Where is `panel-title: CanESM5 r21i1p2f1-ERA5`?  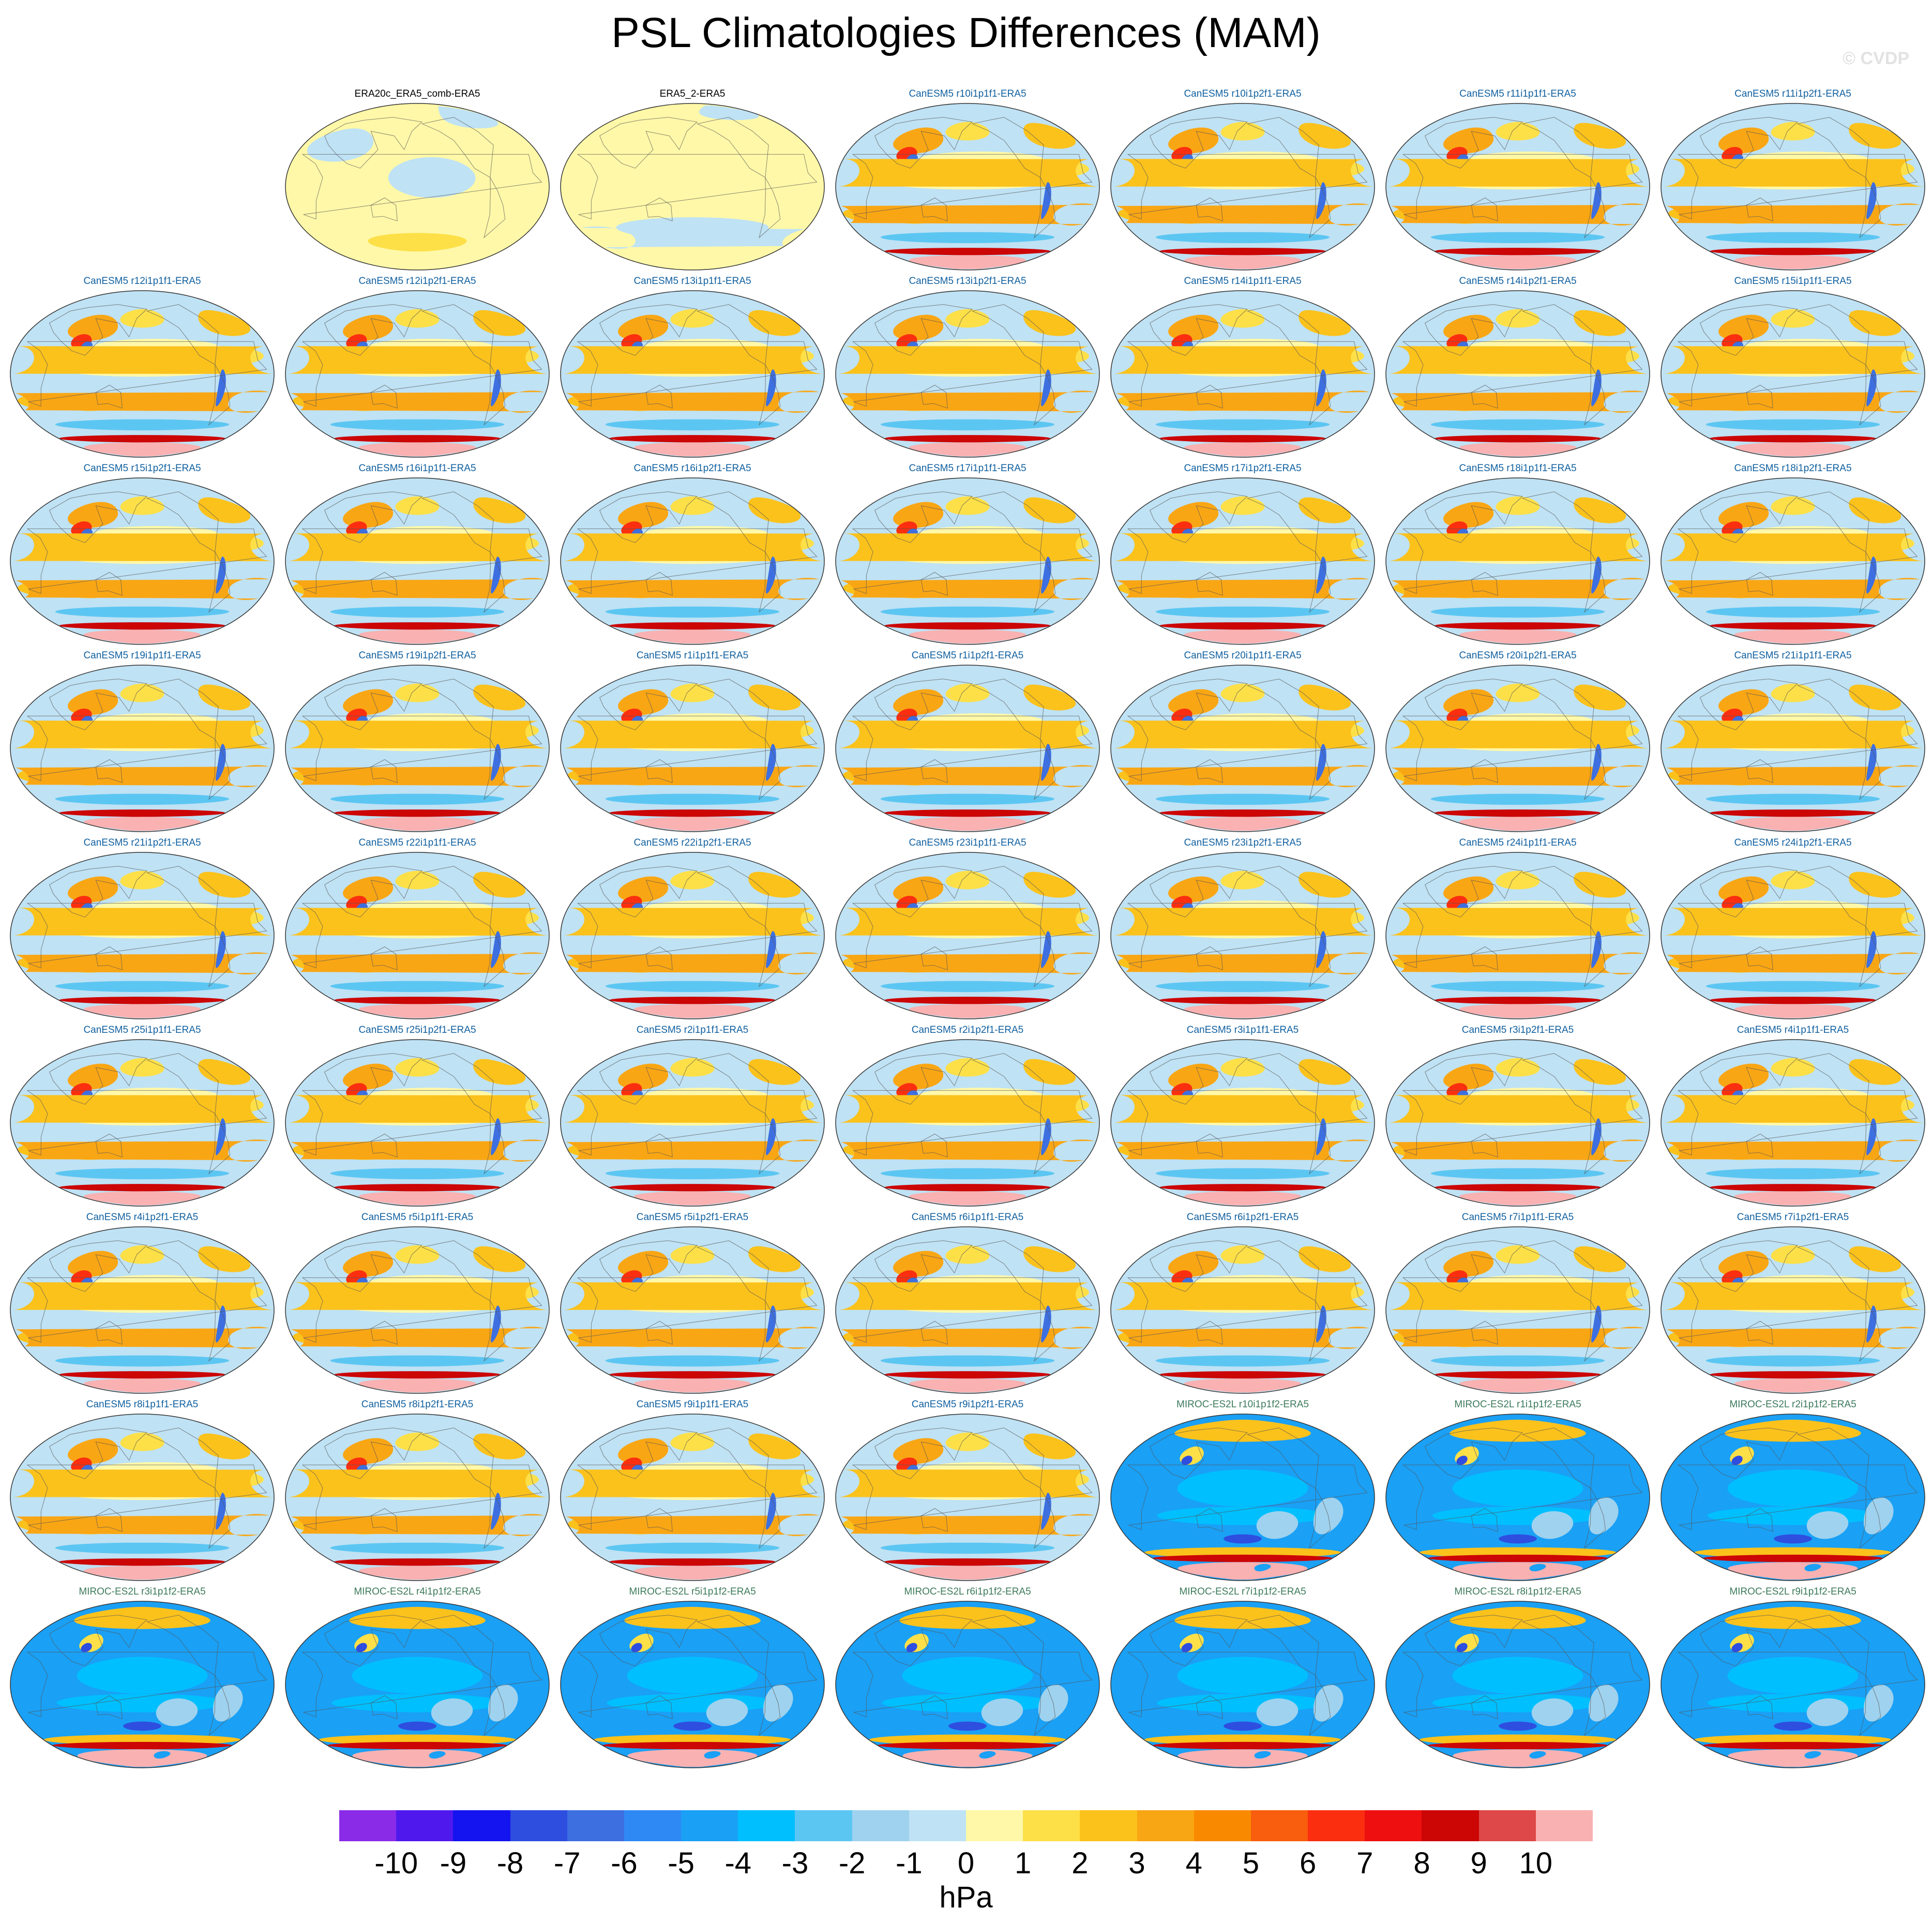
panel-title: CanESM5 r21i1p2f1-ERA5 is located at coordinates (142, 842).